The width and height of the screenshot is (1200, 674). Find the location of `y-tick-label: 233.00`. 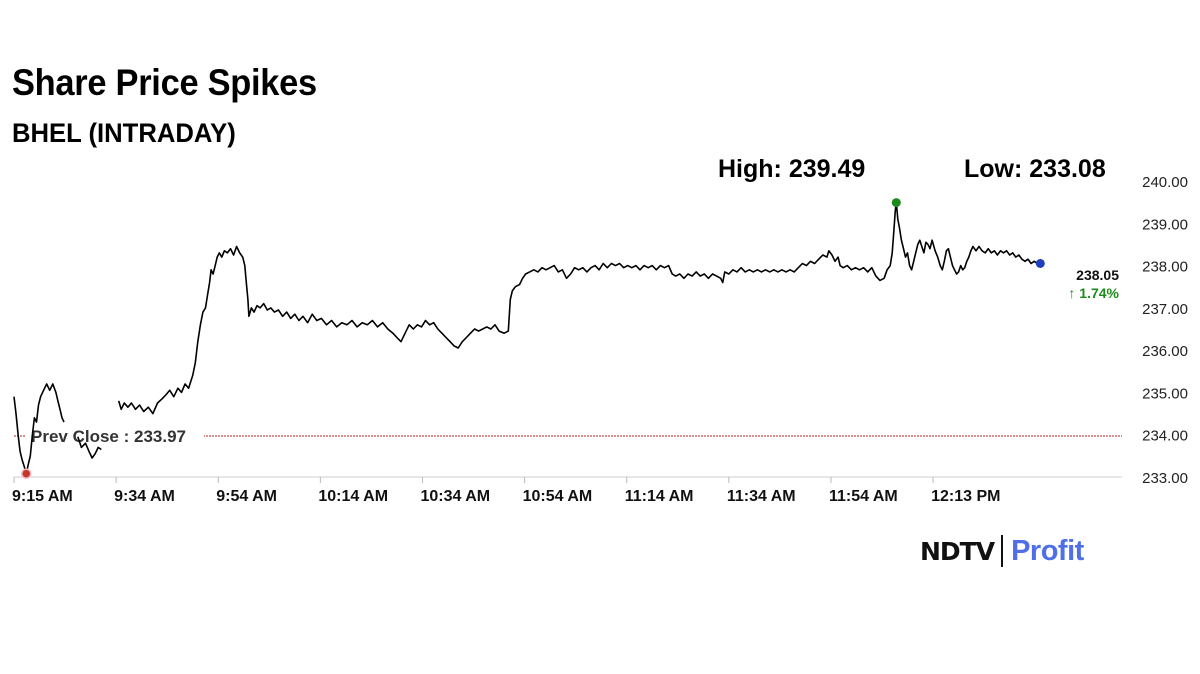

y-tick-label: 233.00 is located at coordinates (1165, 478).